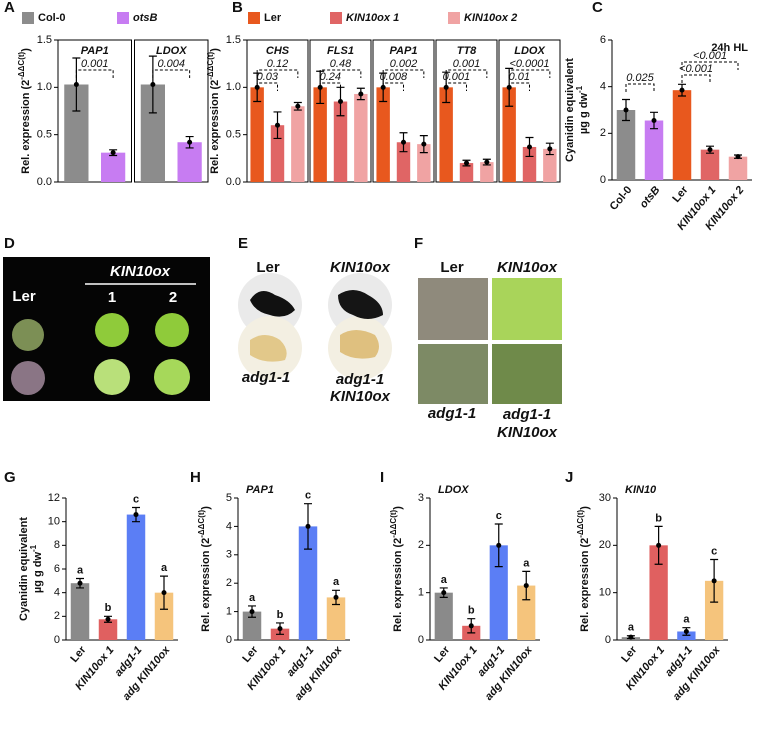  I want to click on legend-label: KIN10ox 2, so click(490, 18).